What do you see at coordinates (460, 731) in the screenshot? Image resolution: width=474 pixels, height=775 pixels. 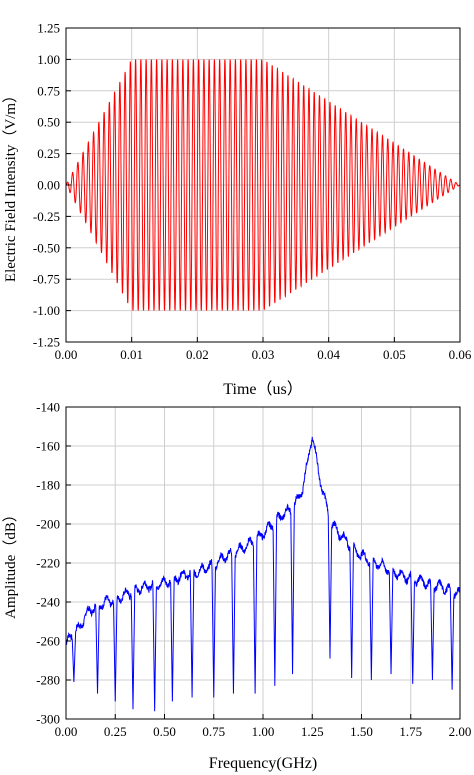 I see `c2-x-tick-label: 2.00` at bounding box center [460, 731].